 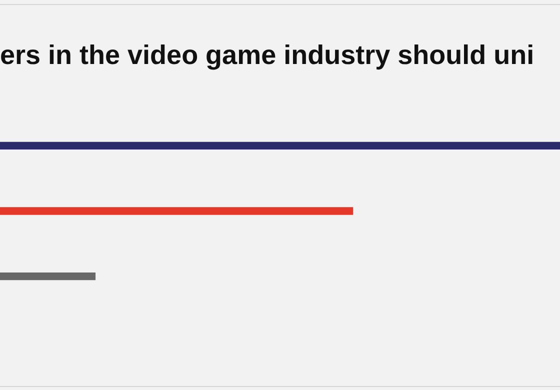 I want to click on chart-title: ers in the video game industry should uni, so click(x=268, y=55).